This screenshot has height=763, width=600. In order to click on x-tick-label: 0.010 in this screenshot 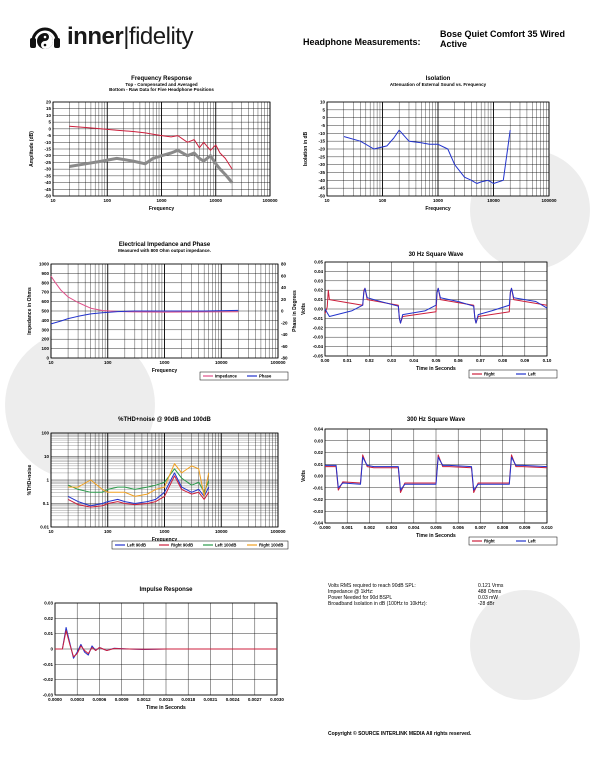, I will do `click(547, 527)`.